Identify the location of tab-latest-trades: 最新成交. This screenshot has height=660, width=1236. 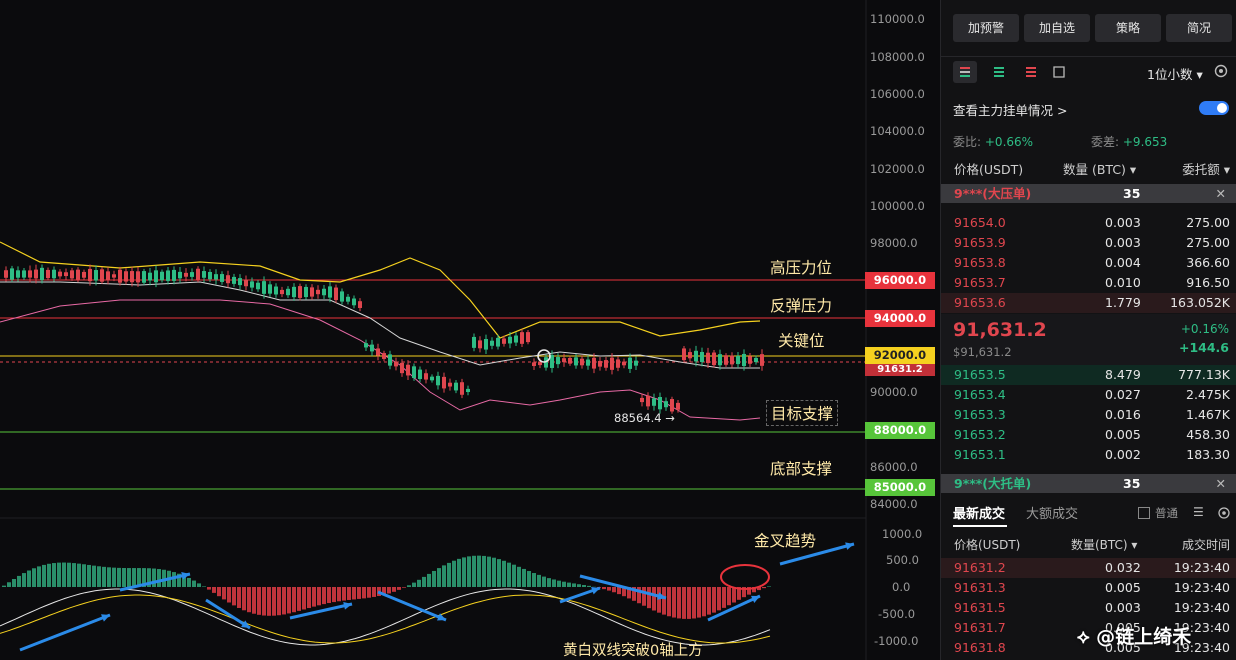
(979, 514).